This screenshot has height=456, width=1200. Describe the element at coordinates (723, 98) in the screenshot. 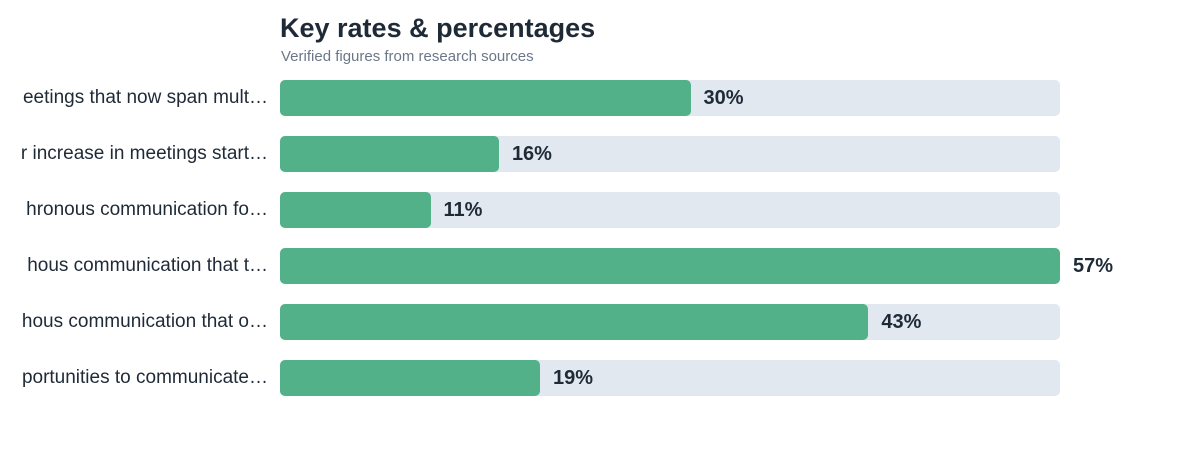

I see `value-label: 30%` at that location.